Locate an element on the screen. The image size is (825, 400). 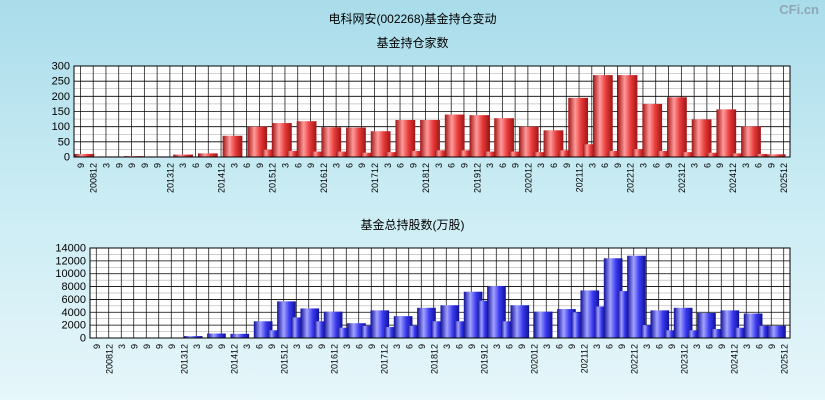
chart-title: 基金总持股数(万股) is located at coordinates (413, 224).